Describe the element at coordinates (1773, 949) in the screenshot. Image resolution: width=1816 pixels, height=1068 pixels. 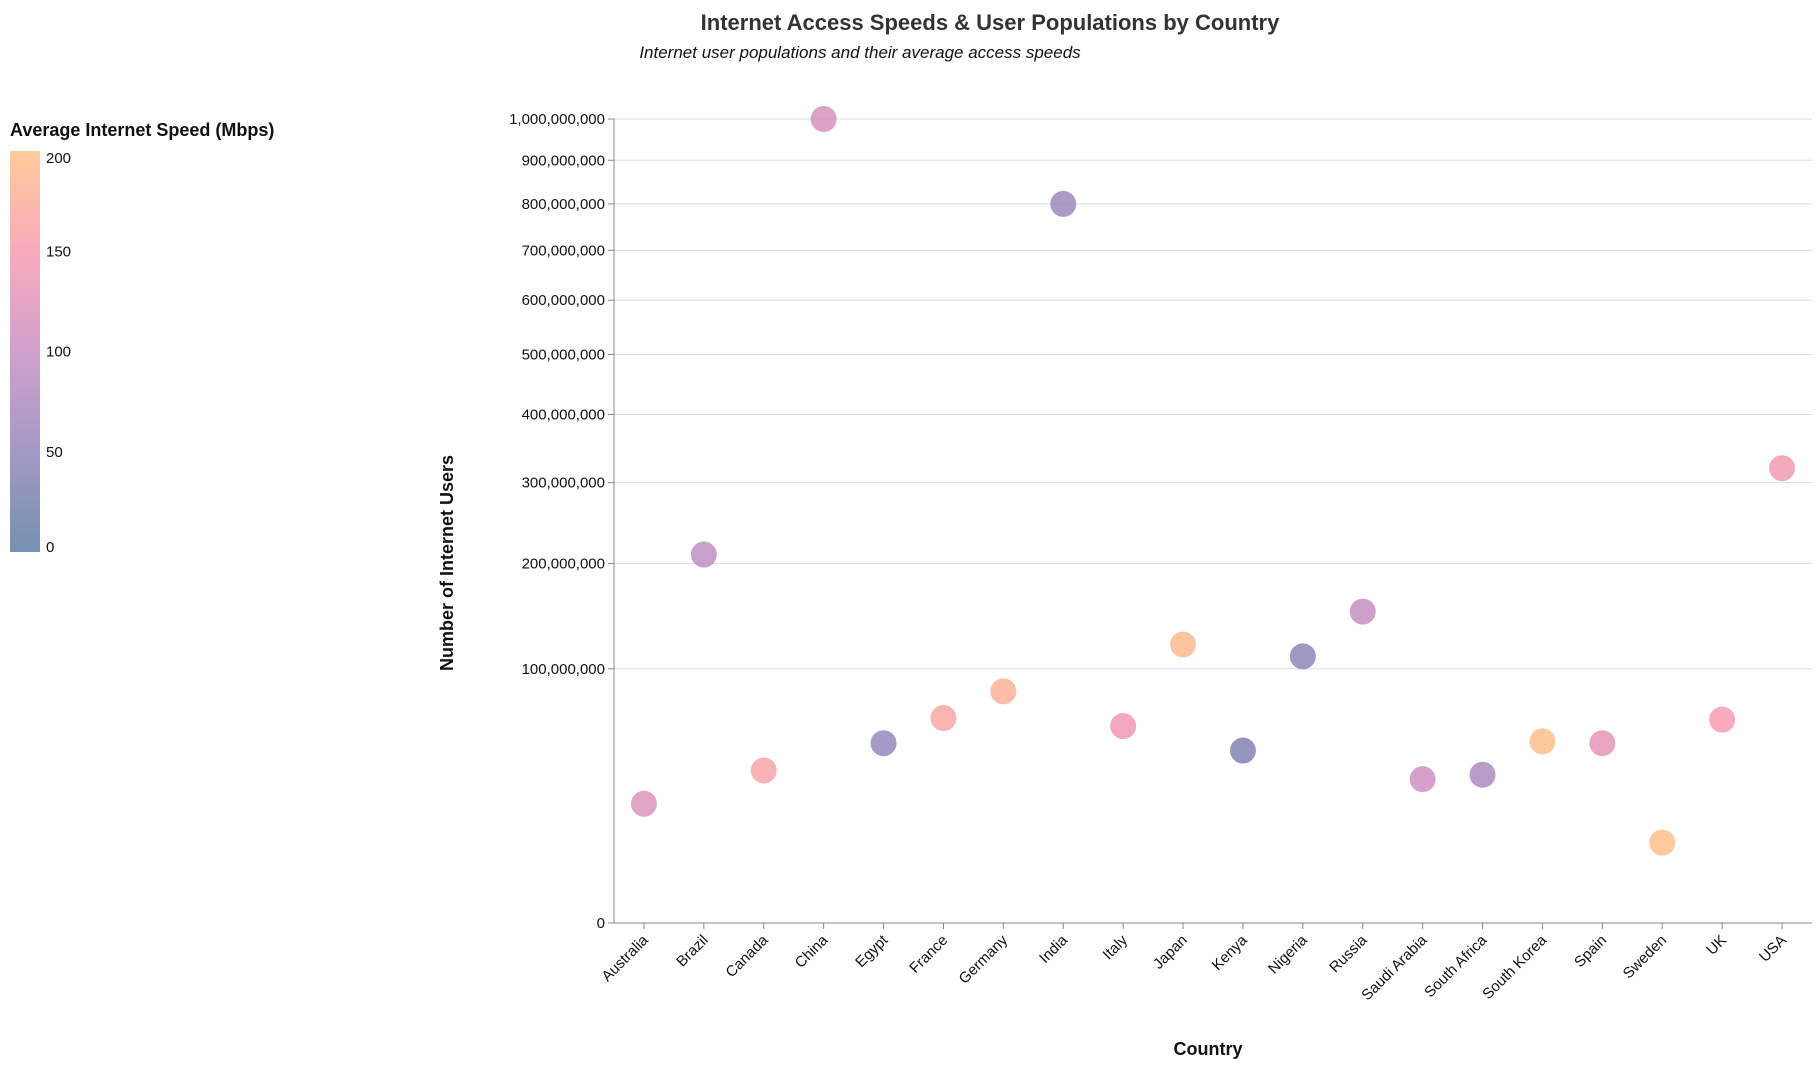
I see `x-tick-label: USA` at that location.